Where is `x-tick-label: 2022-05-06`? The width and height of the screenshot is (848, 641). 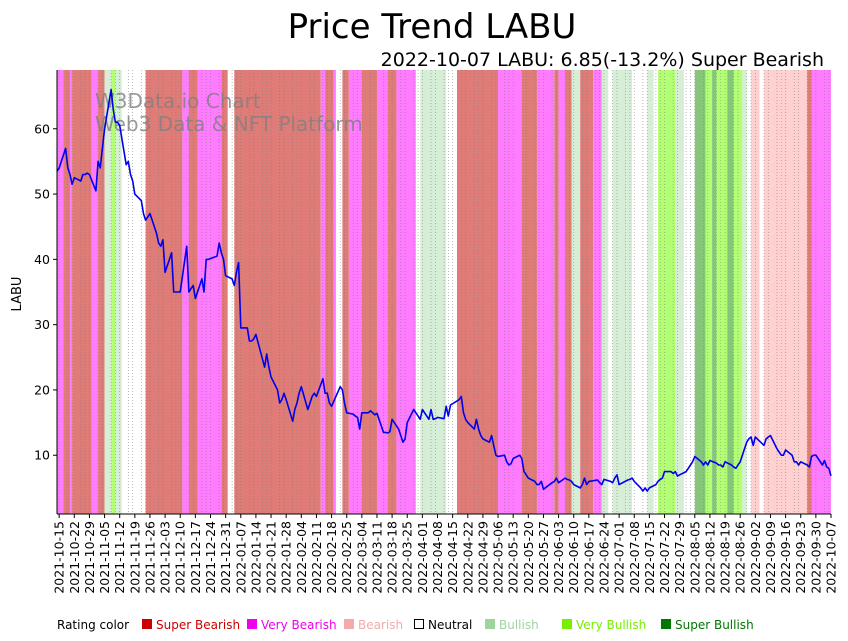 x-tick-label: 2022-05-06 is located at coordinates (498, 557).